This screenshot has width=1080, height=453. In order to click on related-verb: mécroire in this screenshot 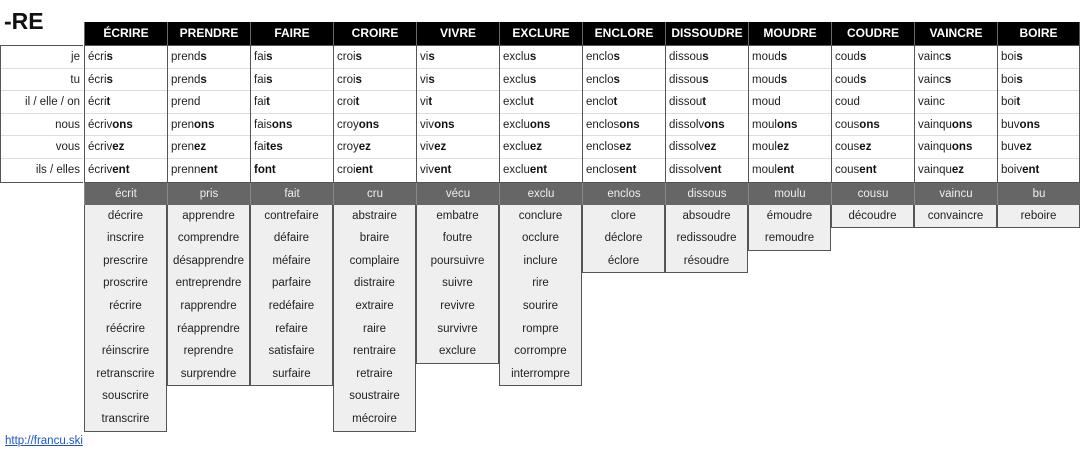, I will do `click(374, 418)`.